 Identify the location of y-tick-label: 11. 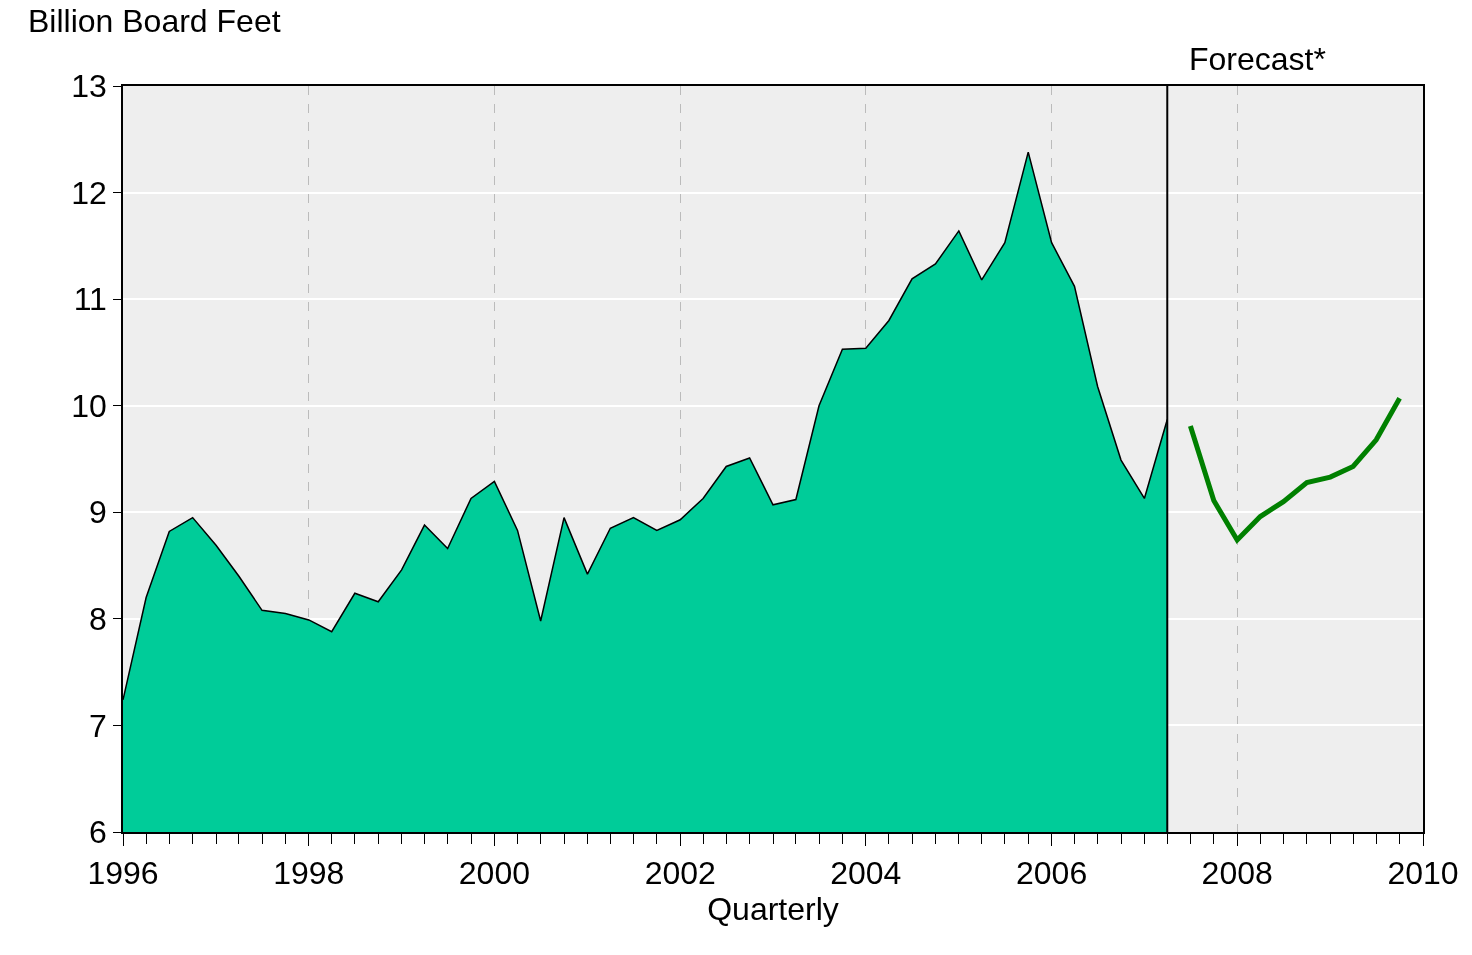
(90, 299).